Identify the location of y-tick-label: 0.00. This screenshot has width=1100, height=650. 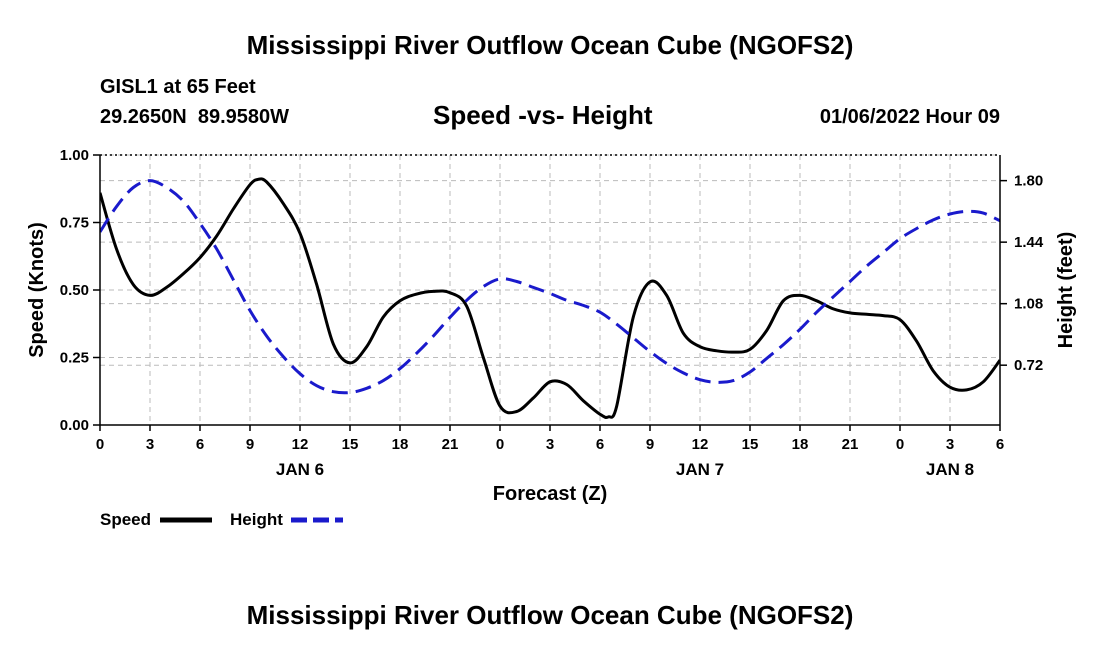
(74, 425).